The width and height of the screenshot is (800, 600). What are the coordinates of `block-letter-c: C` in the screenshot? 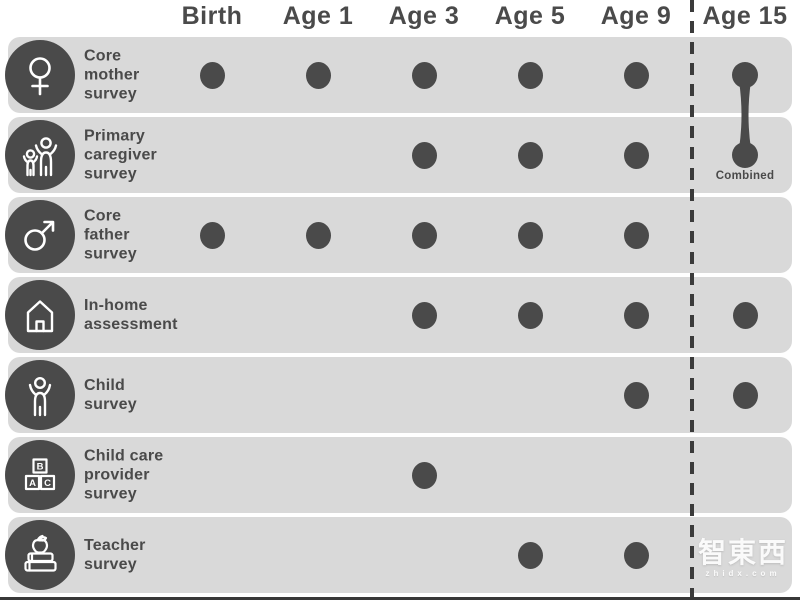 It's located at (47, 483).